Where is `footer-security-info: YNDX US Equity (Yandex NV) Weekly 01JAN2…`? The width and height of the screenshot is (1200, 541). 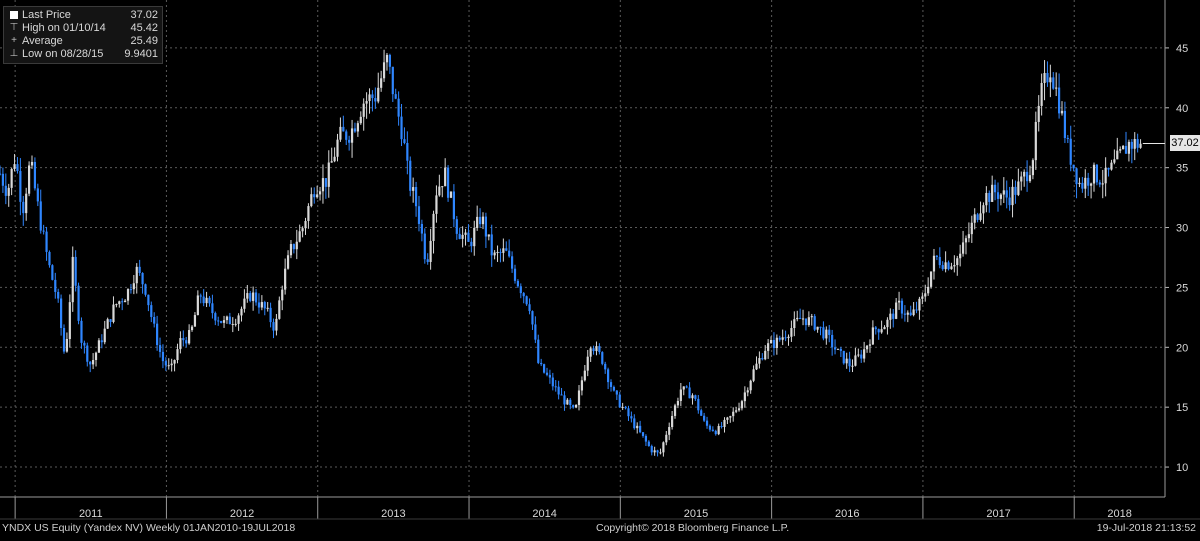 footer-security-info: YNDX US Equity (Yandex NV) Weekly 01JAN2… is located at coordinates (149, 528).